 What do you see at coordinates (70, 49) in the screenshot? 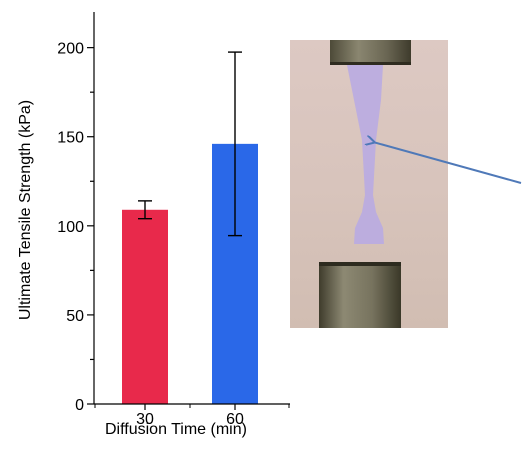
I see `y-tick-label: 200` at bounding box center [70, 49].